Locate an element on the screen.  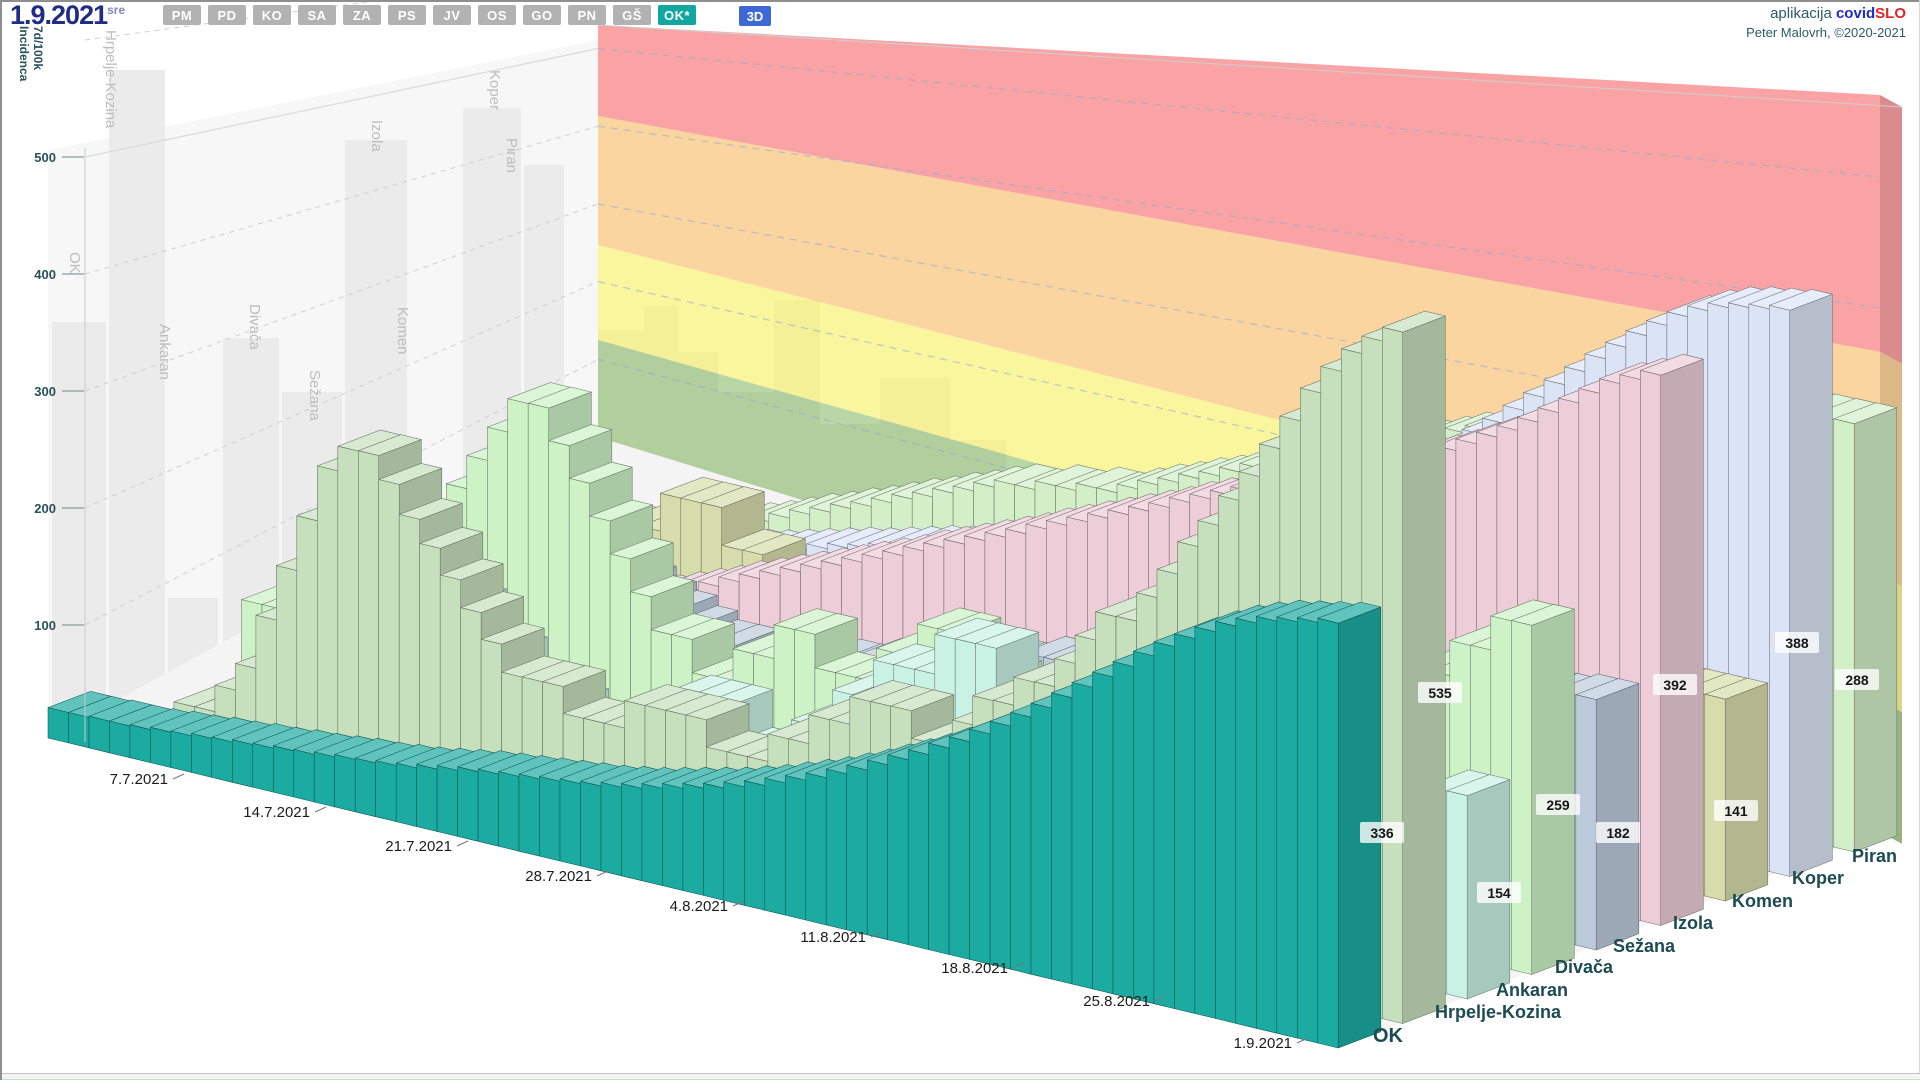
brand-slo: SLO is located at coordinates (1890, 13).